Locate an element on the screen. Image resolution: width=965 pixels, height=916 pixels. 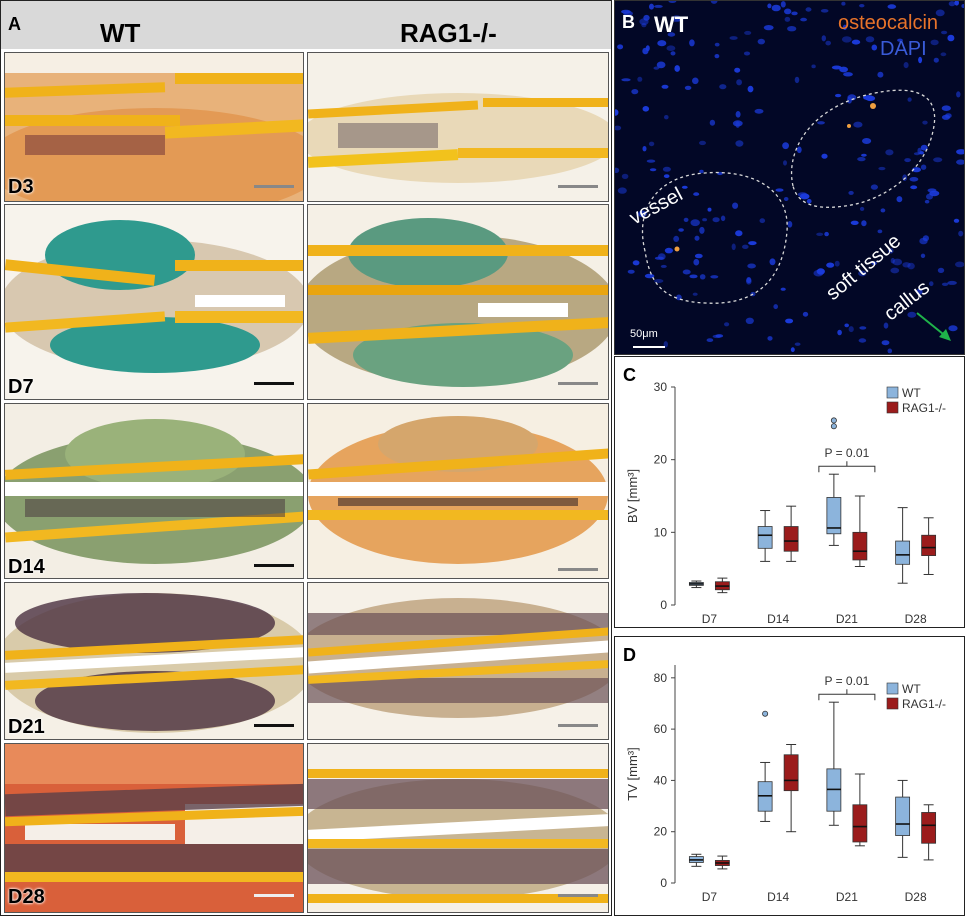
row-label-d21: D21 is located at coordinates (26, 727).